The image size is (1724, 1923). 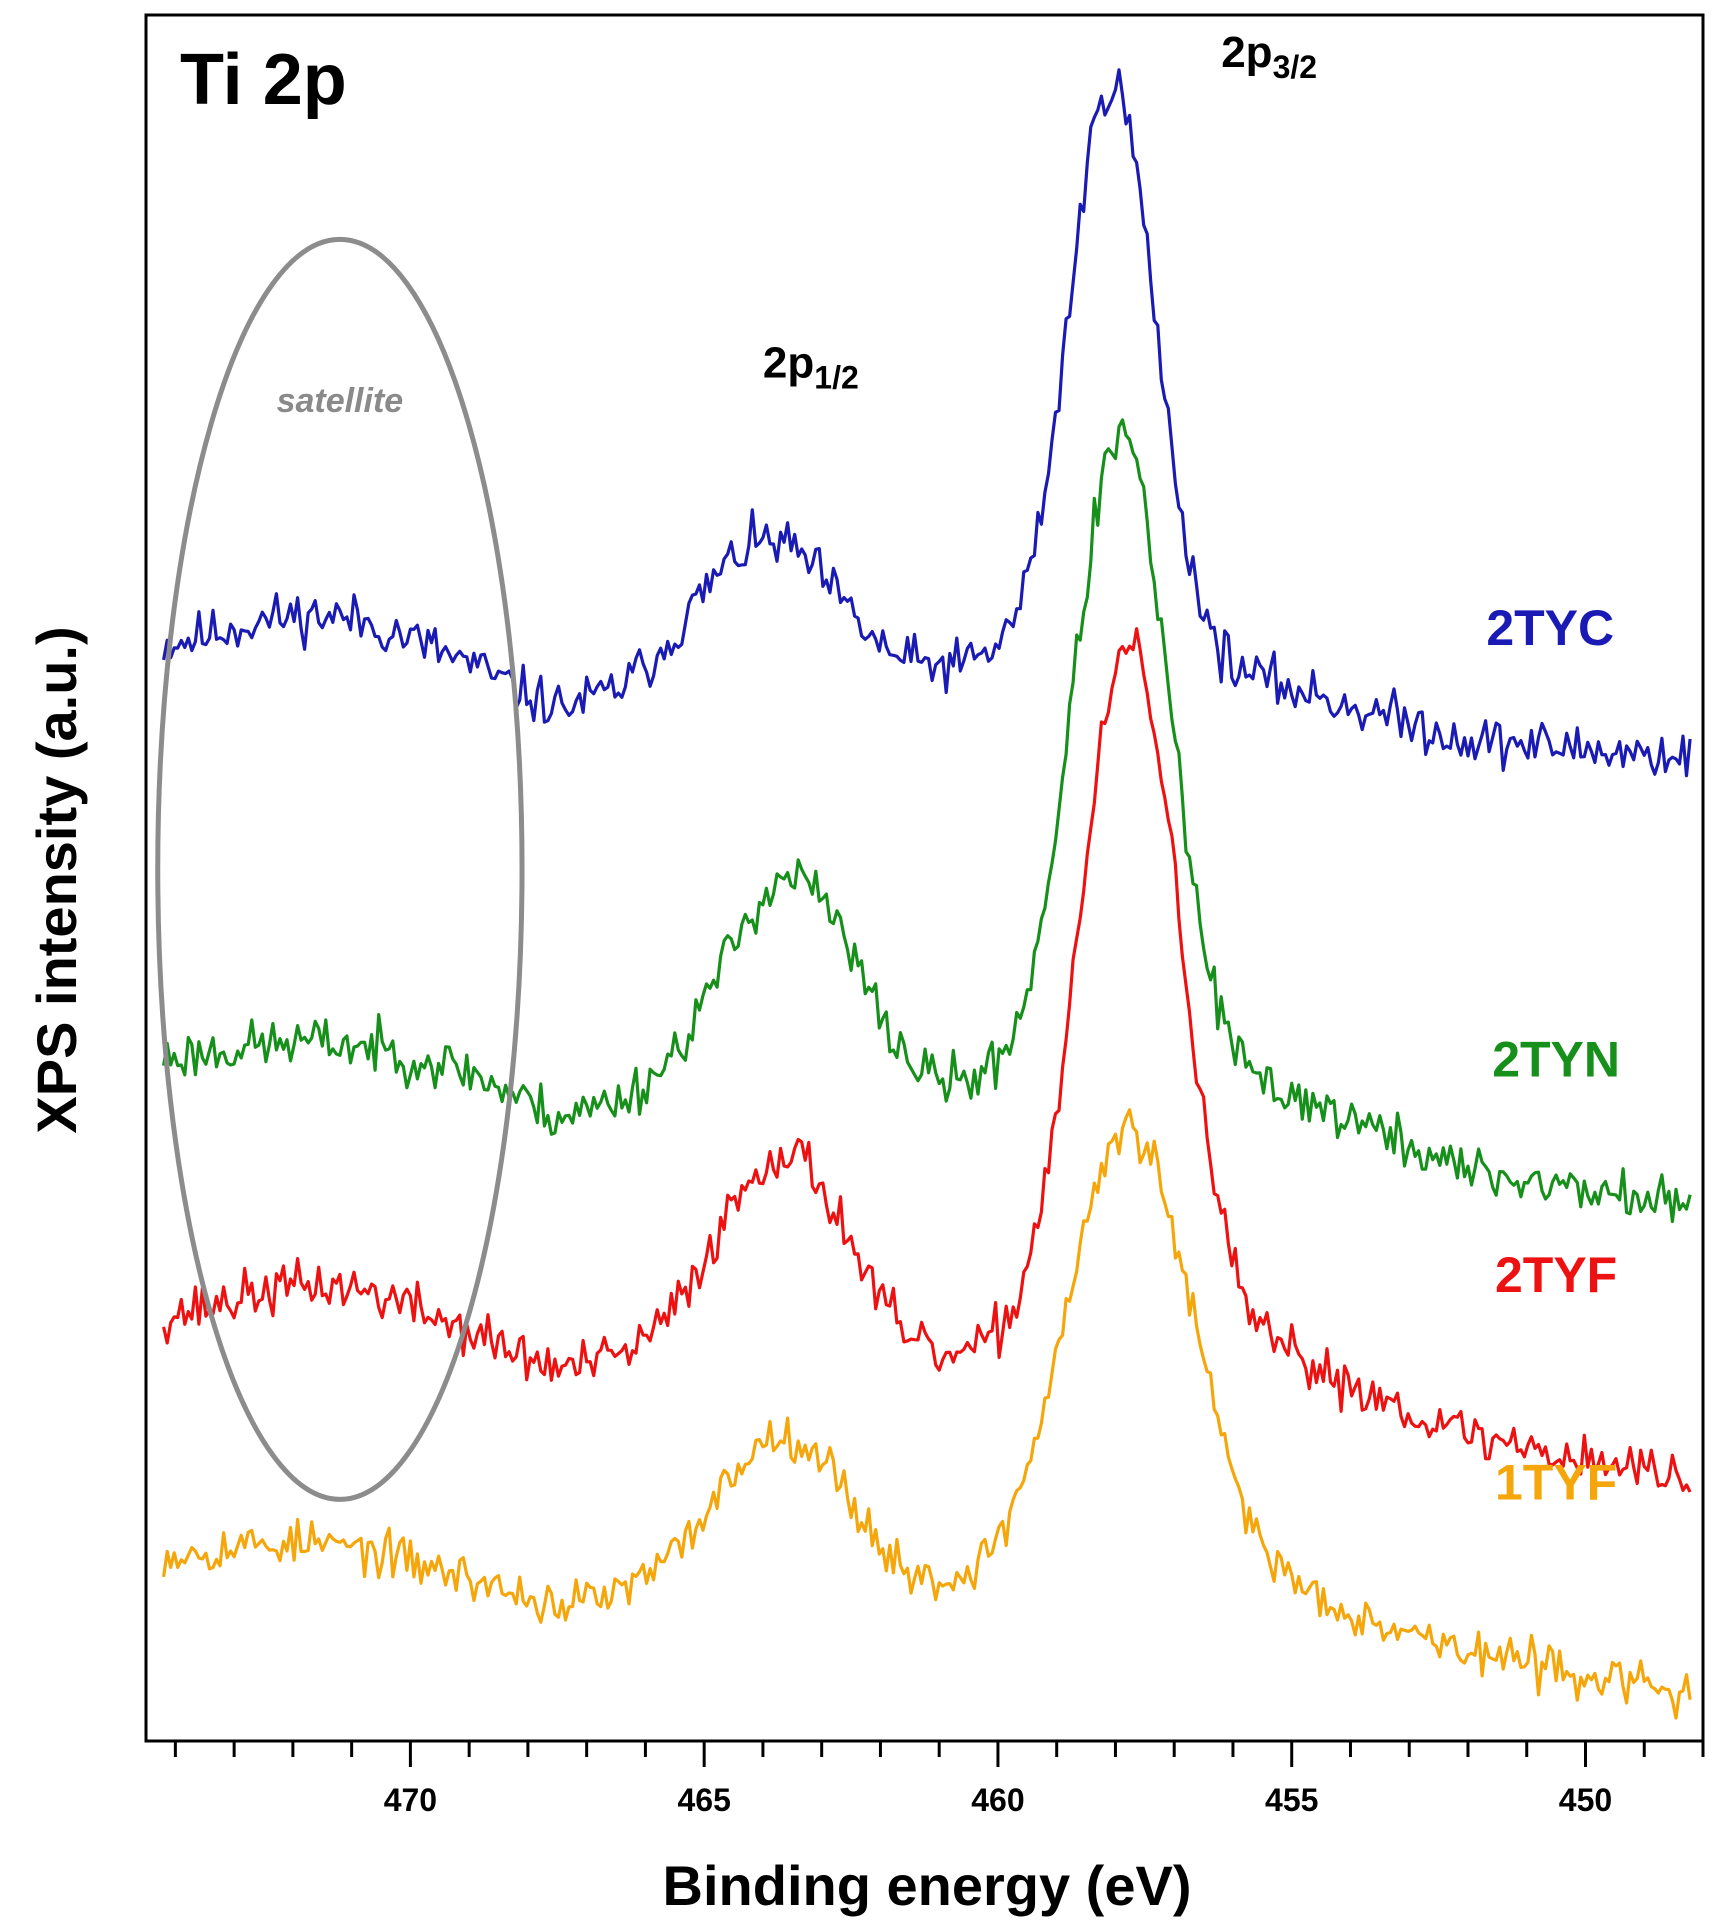 I want to click on x-axis-ticks, so click(x=939, y=1754).